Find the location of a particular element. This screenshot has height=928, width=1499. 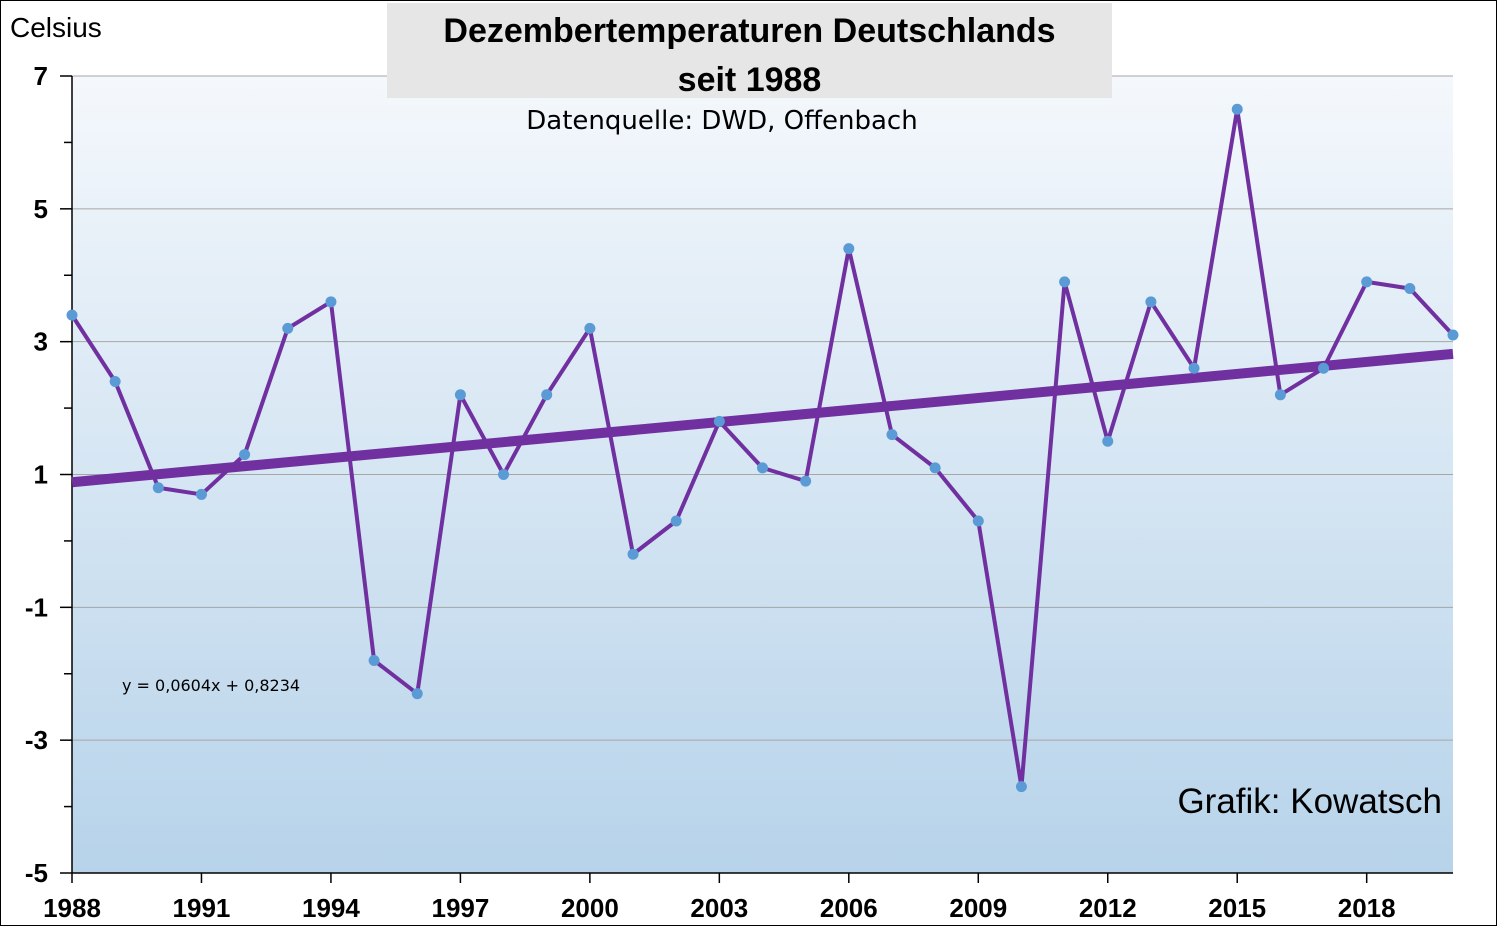

x-tick-label: 2009 is located at coordinates (978, 908).